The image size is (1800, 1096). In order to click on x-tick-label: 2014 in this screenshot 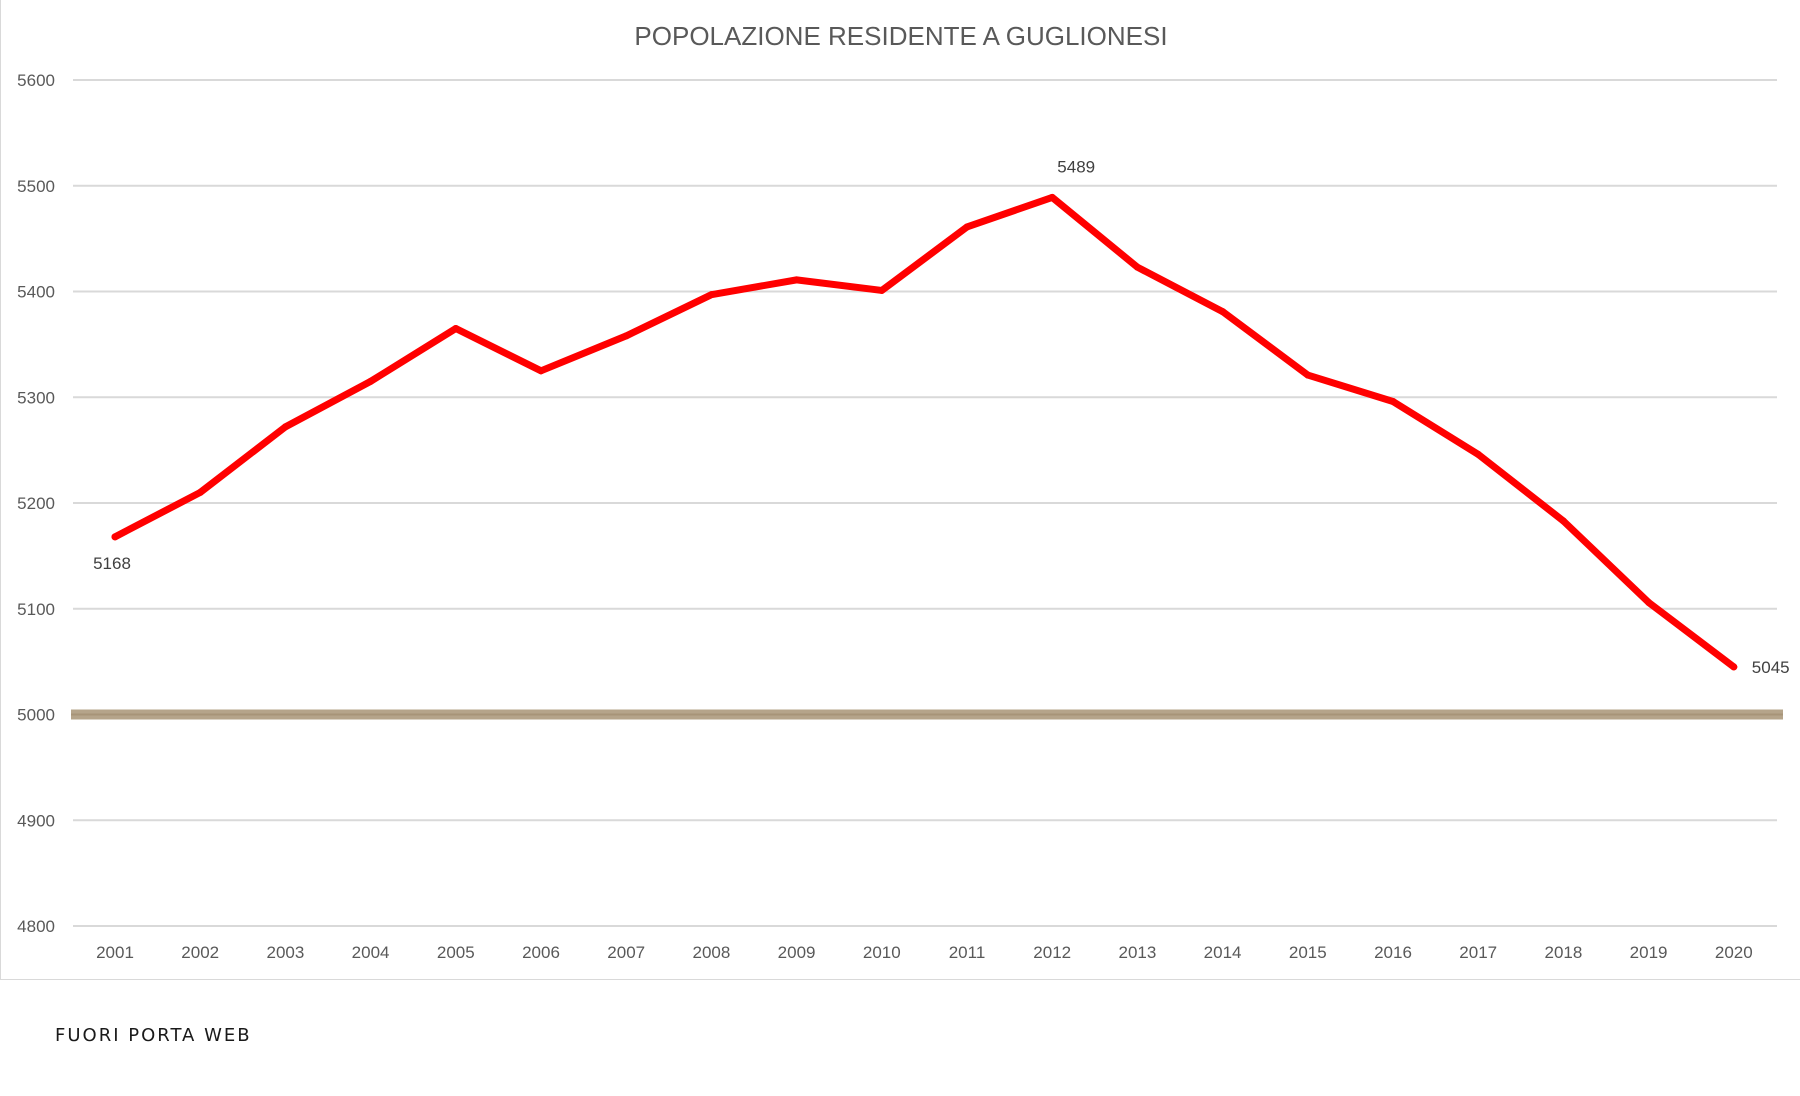, I will do `click(1223, 952)`.